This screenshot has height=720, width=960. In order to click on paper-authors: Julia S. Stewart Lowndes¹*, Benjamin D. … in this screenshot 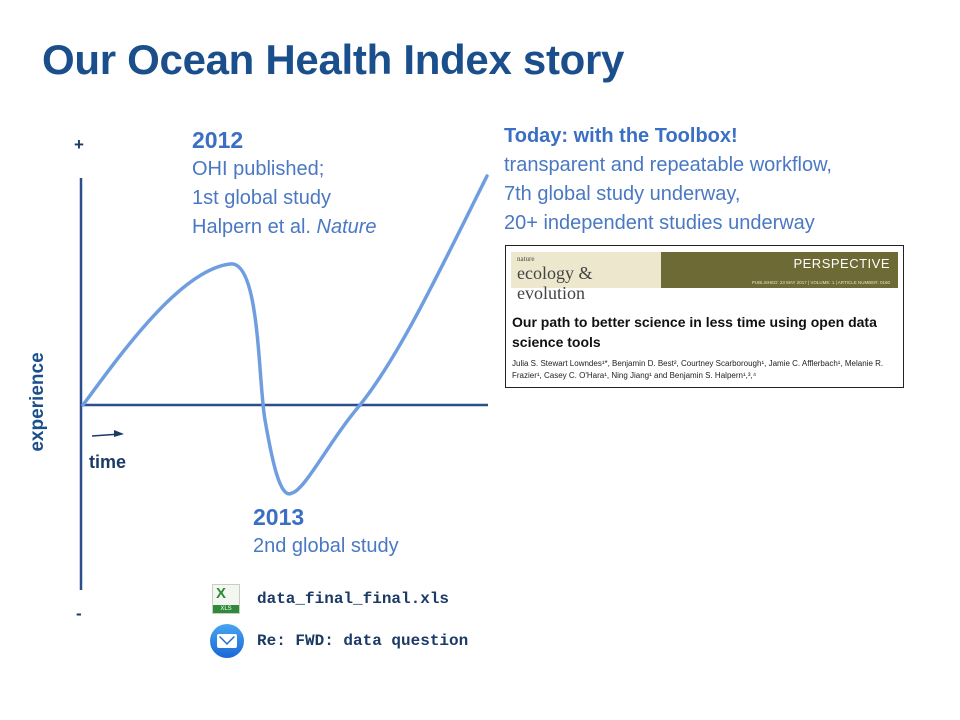, I will do `click(698, 369)`.